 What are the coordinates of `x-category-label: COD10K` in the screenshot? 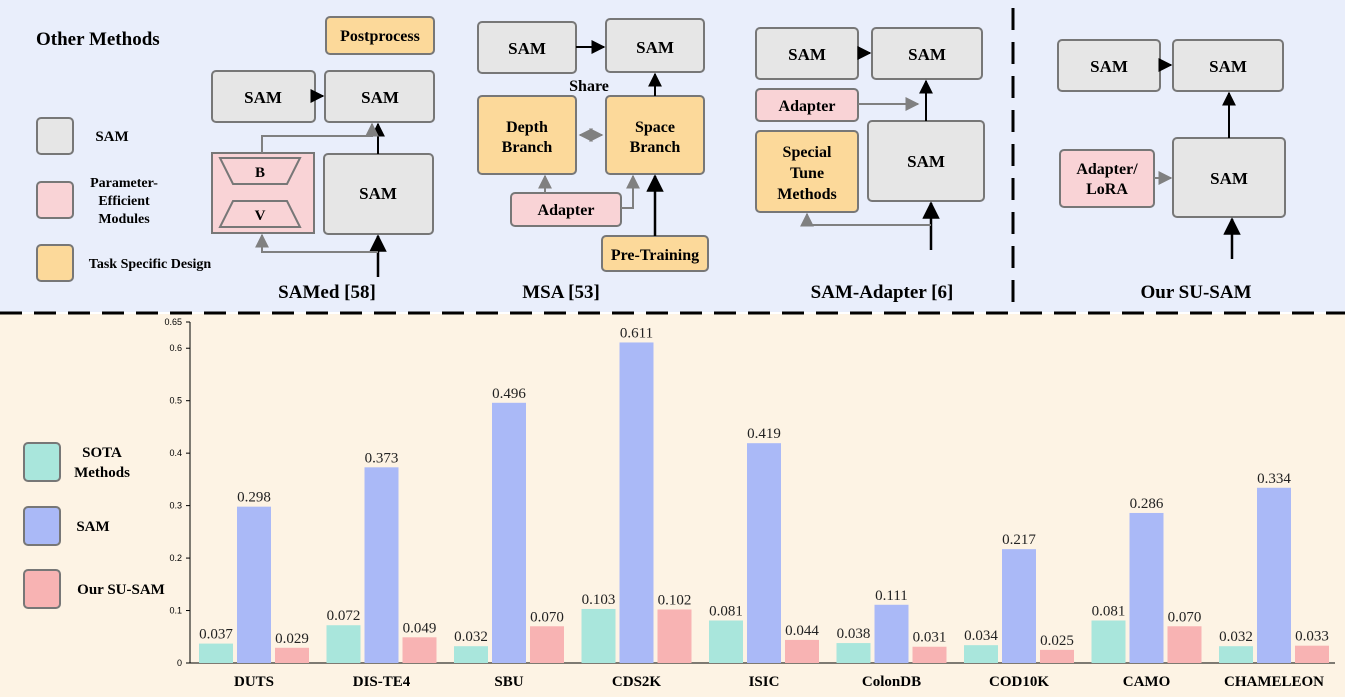 It's located at (1019, 682).